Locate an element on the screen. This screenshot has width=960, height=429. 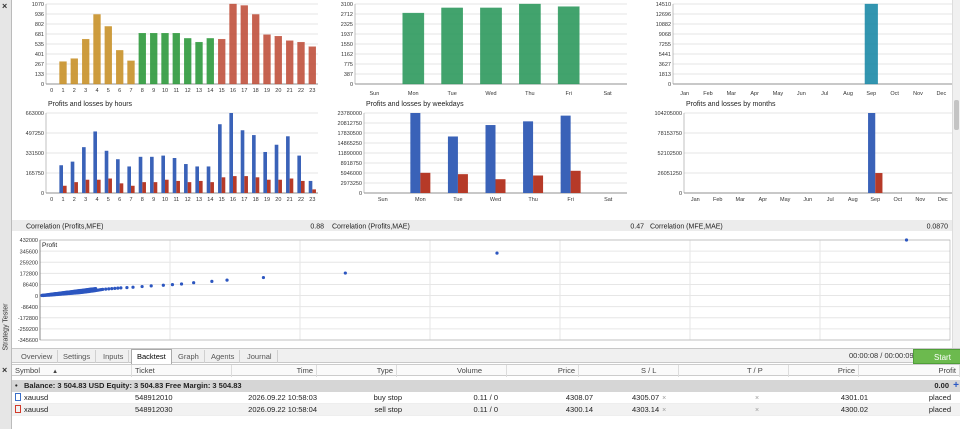
col-type: Type is located at coordinates (357, 371).